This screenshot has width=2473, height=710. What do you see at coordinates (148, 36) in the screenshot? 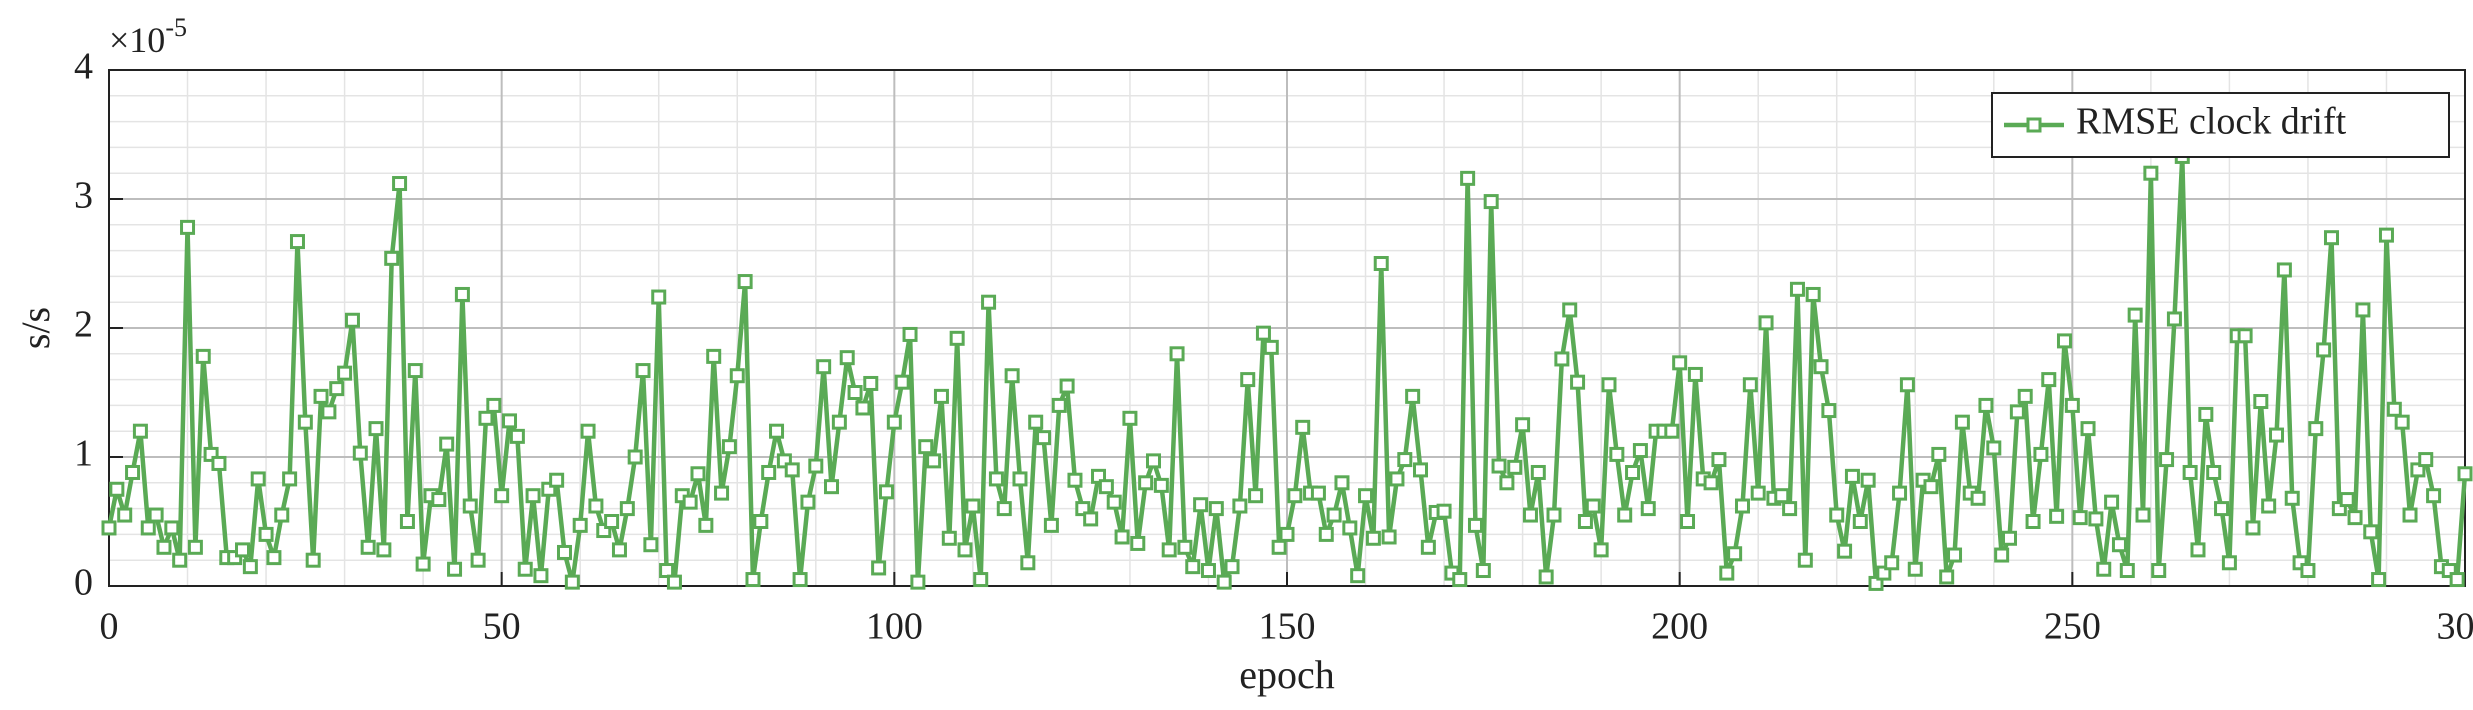
I see `y-multiplier: ×10⁻⁵` at bounding box center [148, 36].